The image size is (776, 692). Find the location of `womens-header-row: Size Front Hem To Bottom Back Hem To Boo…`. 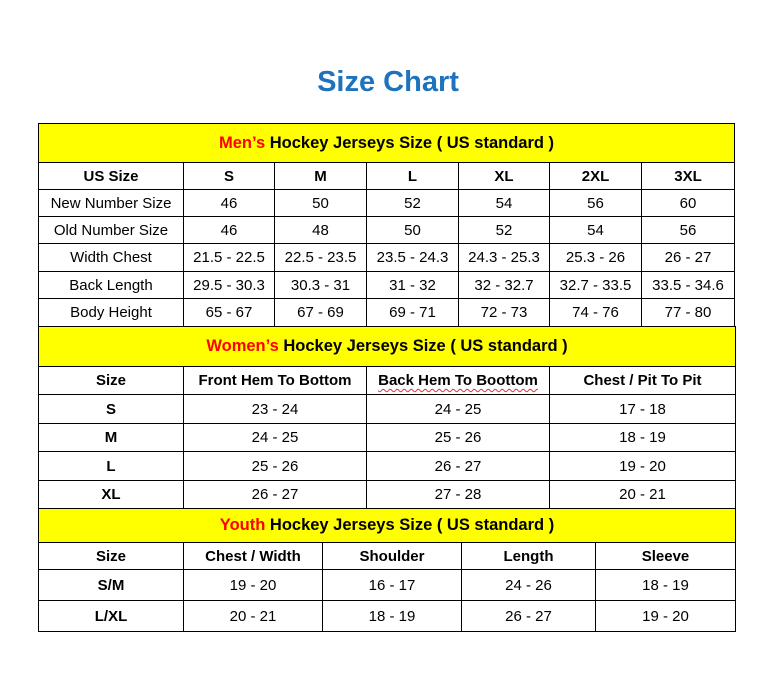

womens-header-row: Size Front Hem To Bottom Back Hem To Boo… is located at coordinates (387, 380).